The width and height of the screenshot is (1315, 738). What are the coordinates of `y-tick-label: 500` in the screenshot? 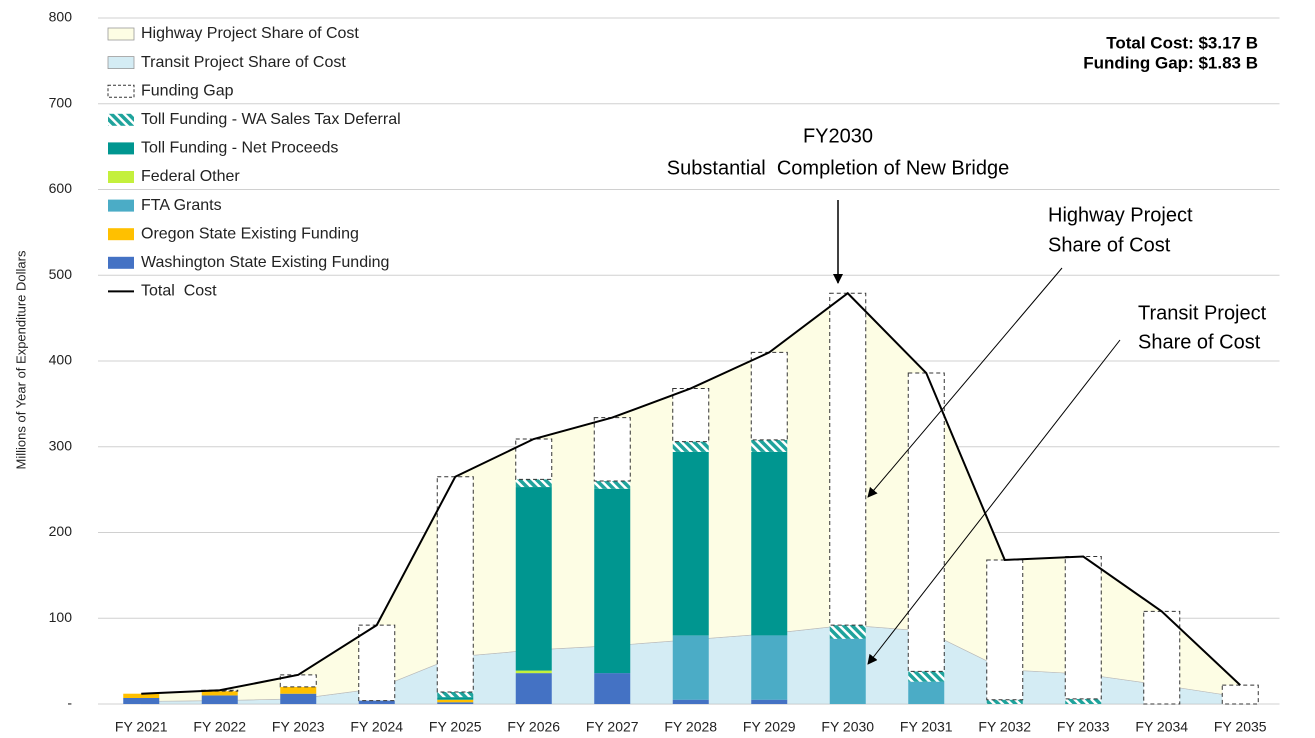 It's located at (61, 274).